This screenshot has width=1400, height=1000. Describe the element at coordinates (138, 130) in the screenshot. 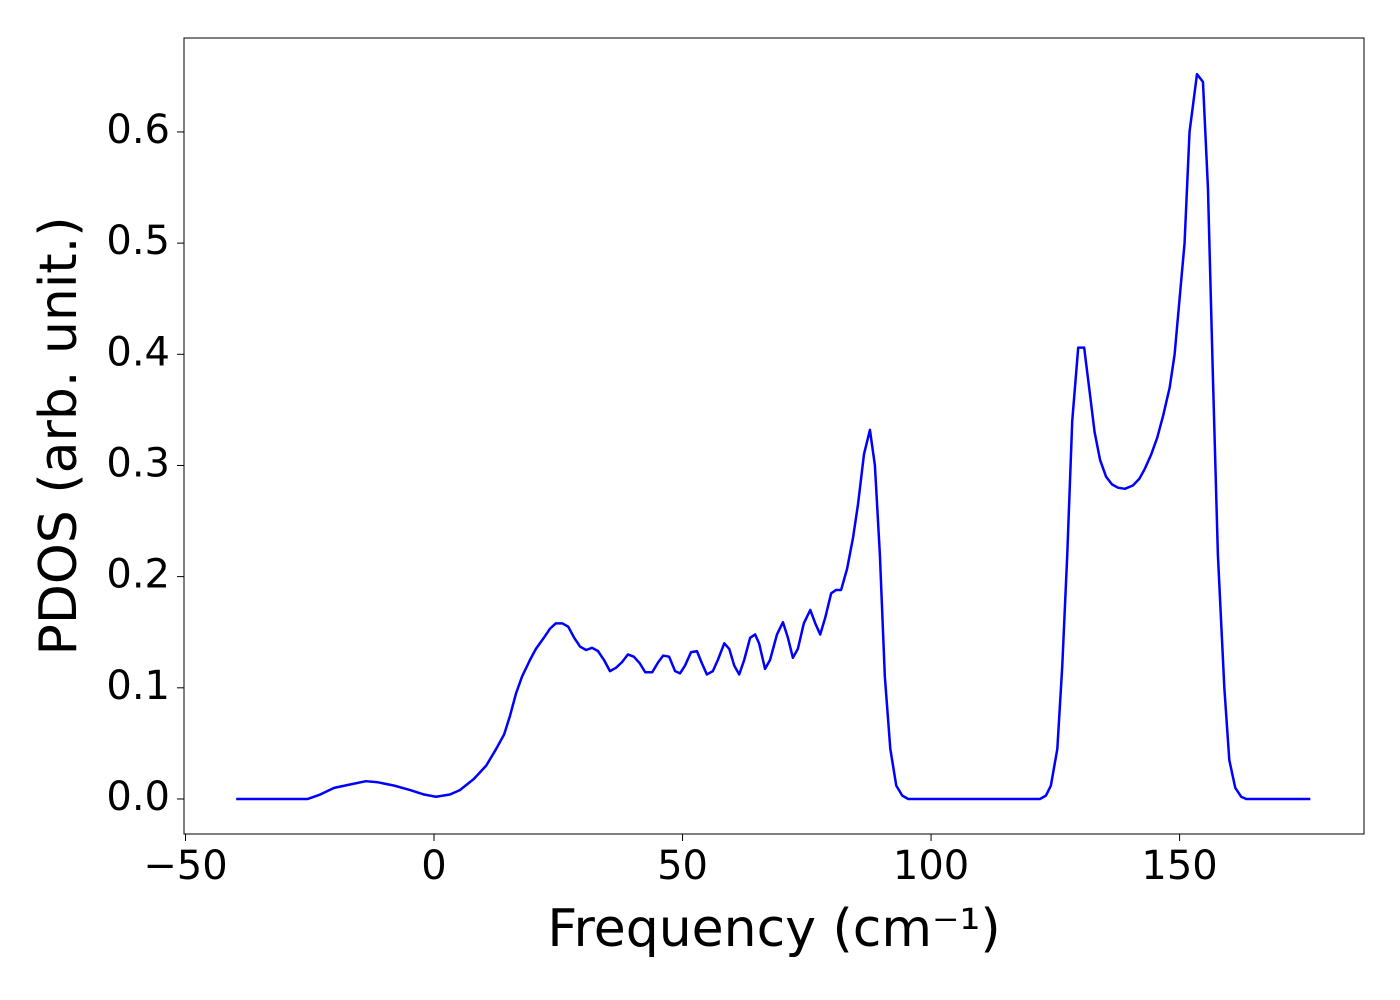

I see `y-tick-label: 0.6` at that location.